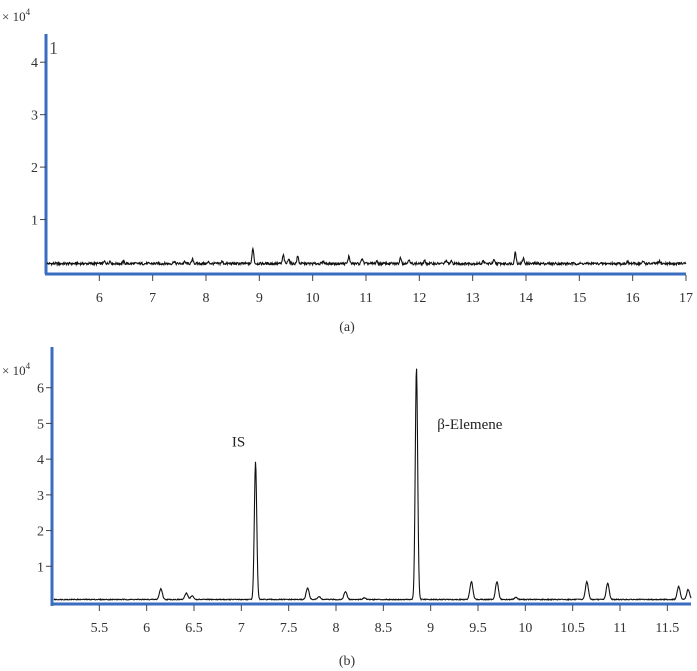  I want to click on x-tick-label: 15, so click(579, 298).